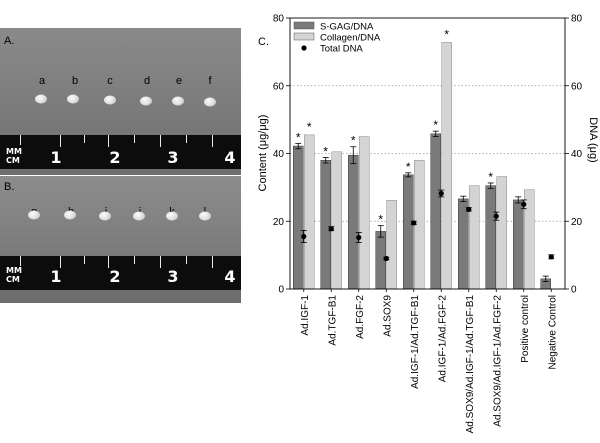 This screenshot has height=443, width=600. What do you see at coordinates (387, 316) in the screenshot?
I see `category-label: Ad.SOX9` at bounding box center [387, 316].